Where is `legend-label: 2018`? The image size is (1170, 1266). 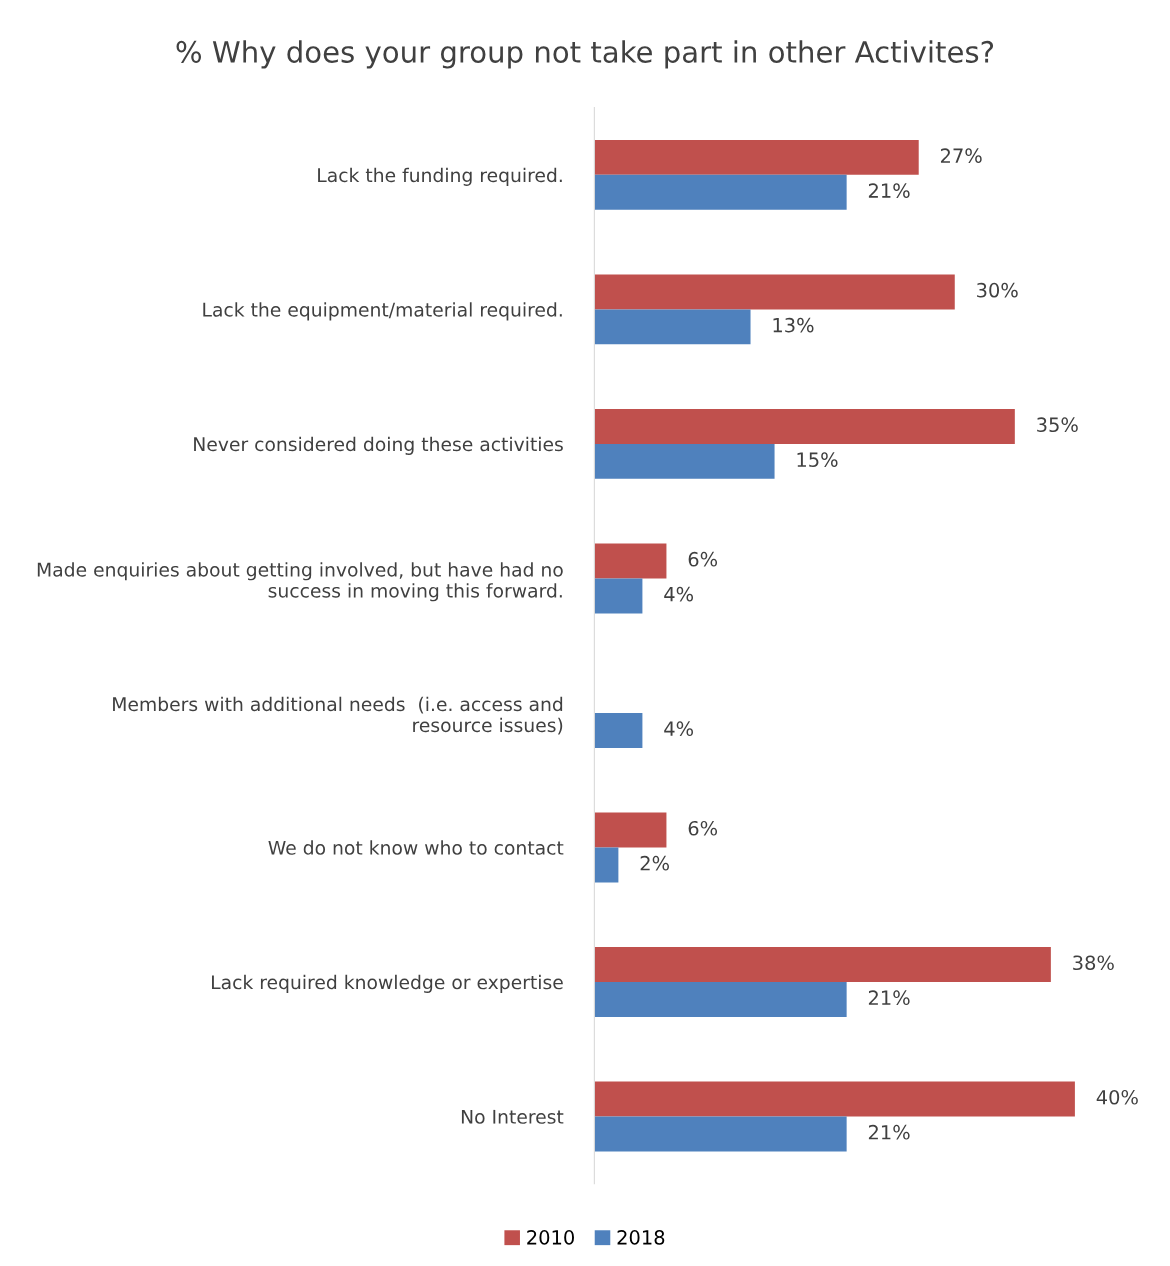 legend-label: 2018 is located at coordinates (641, 1237).